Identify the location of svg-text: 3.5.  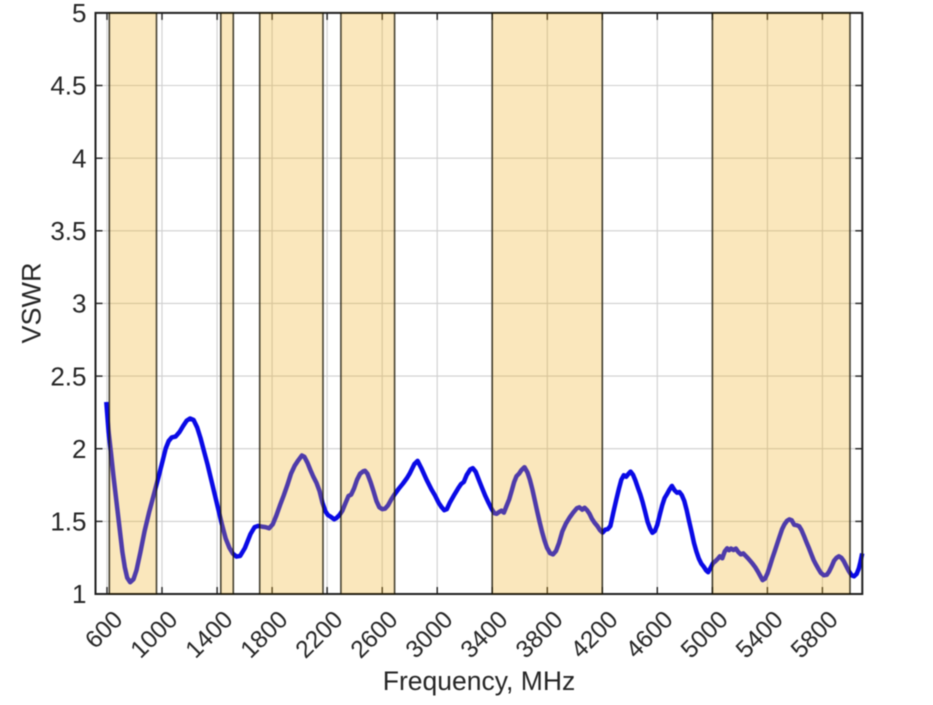
(68, 231).